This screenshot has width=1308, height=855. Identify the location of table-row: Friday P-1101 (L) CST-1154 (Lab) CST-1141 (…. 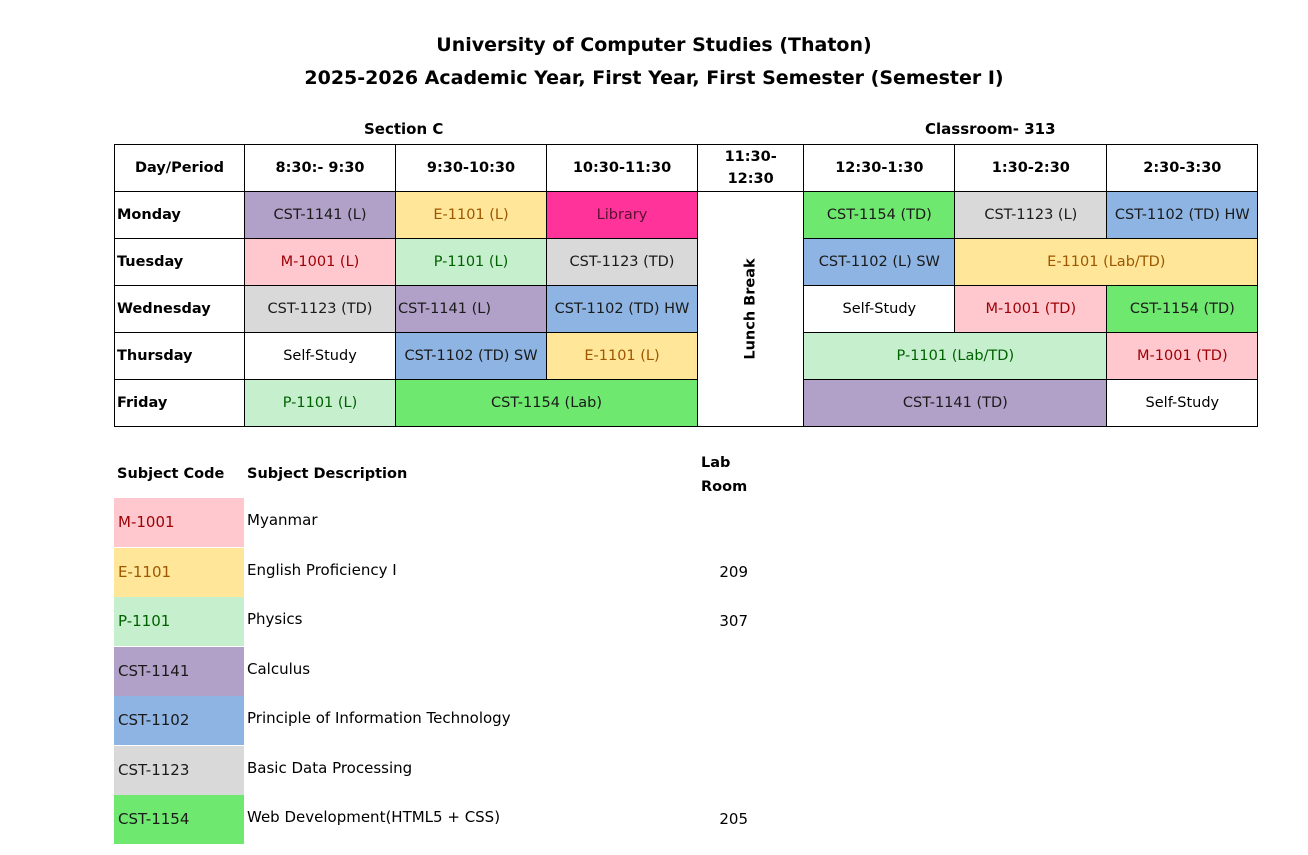
(686, 403).